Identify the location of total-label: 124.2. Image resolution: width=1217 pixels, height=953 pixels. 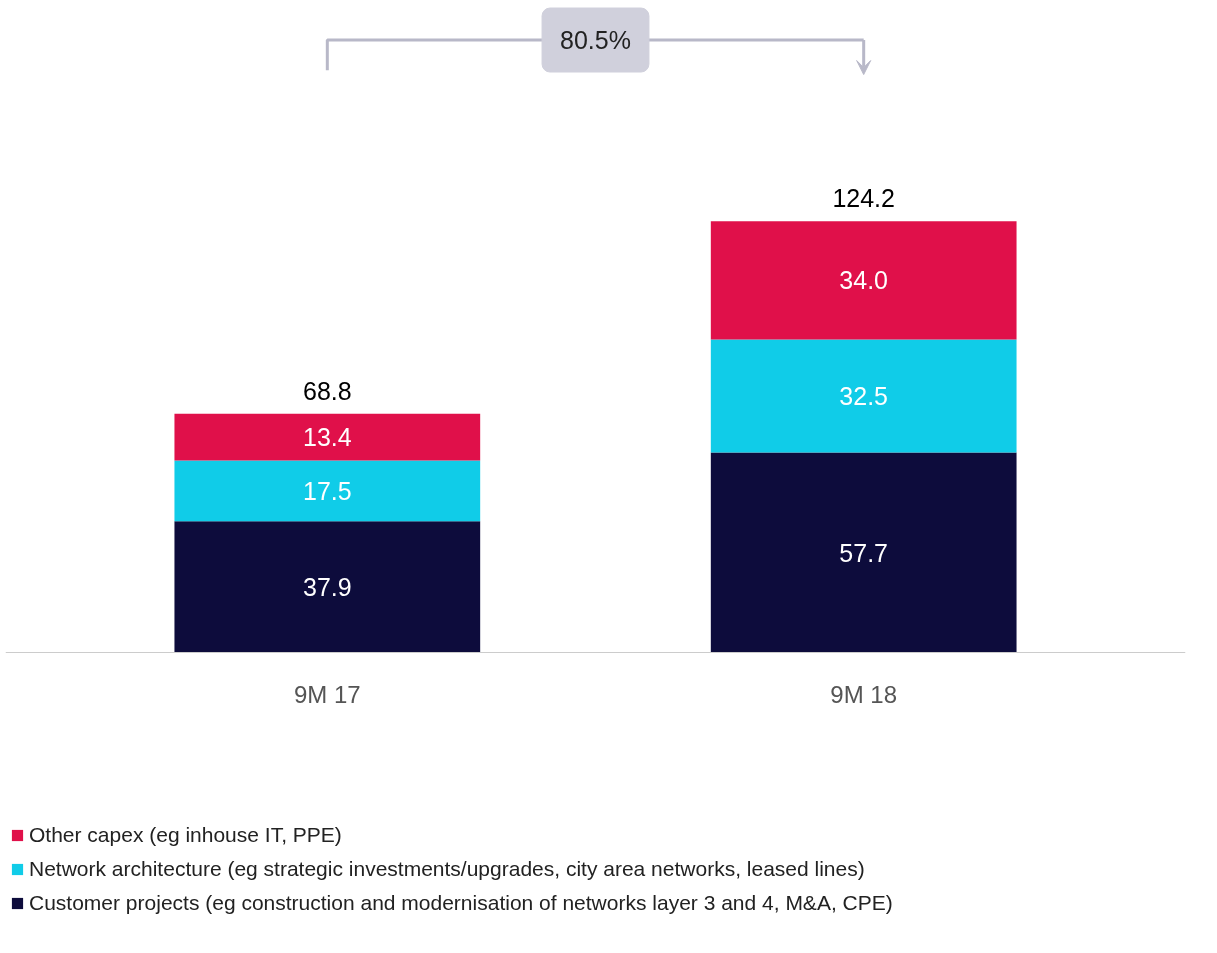
(863, 198).